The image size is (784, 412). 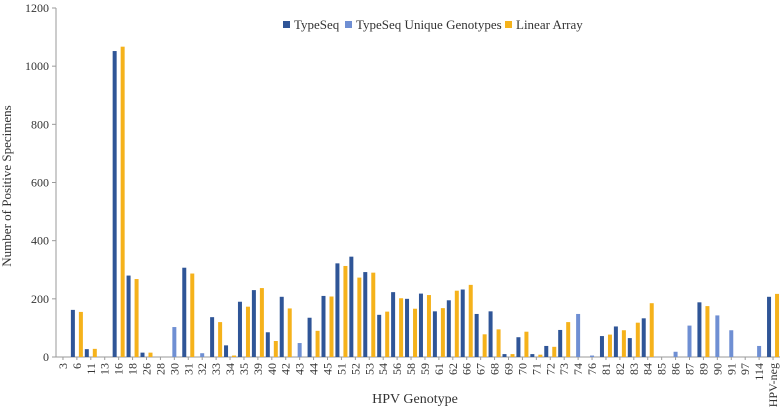 What do you see at coordinates (341, 369) in the screenshot?
I see `x-tick-label: 51` at bounding box center [341, 369].